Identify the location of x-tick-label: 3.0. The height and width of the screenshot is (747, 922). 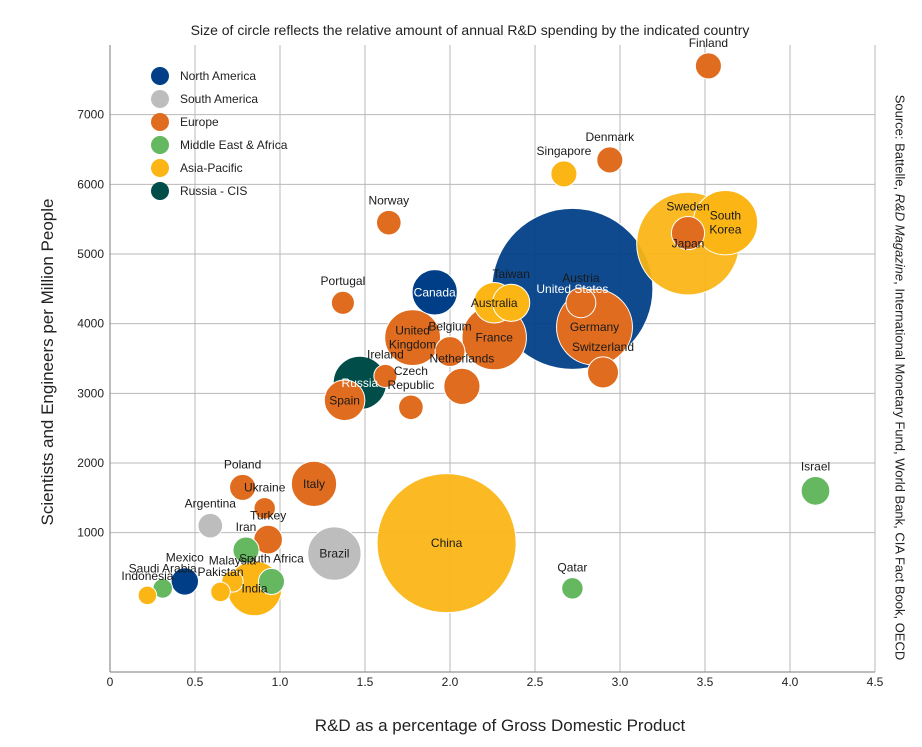
(620, 682).